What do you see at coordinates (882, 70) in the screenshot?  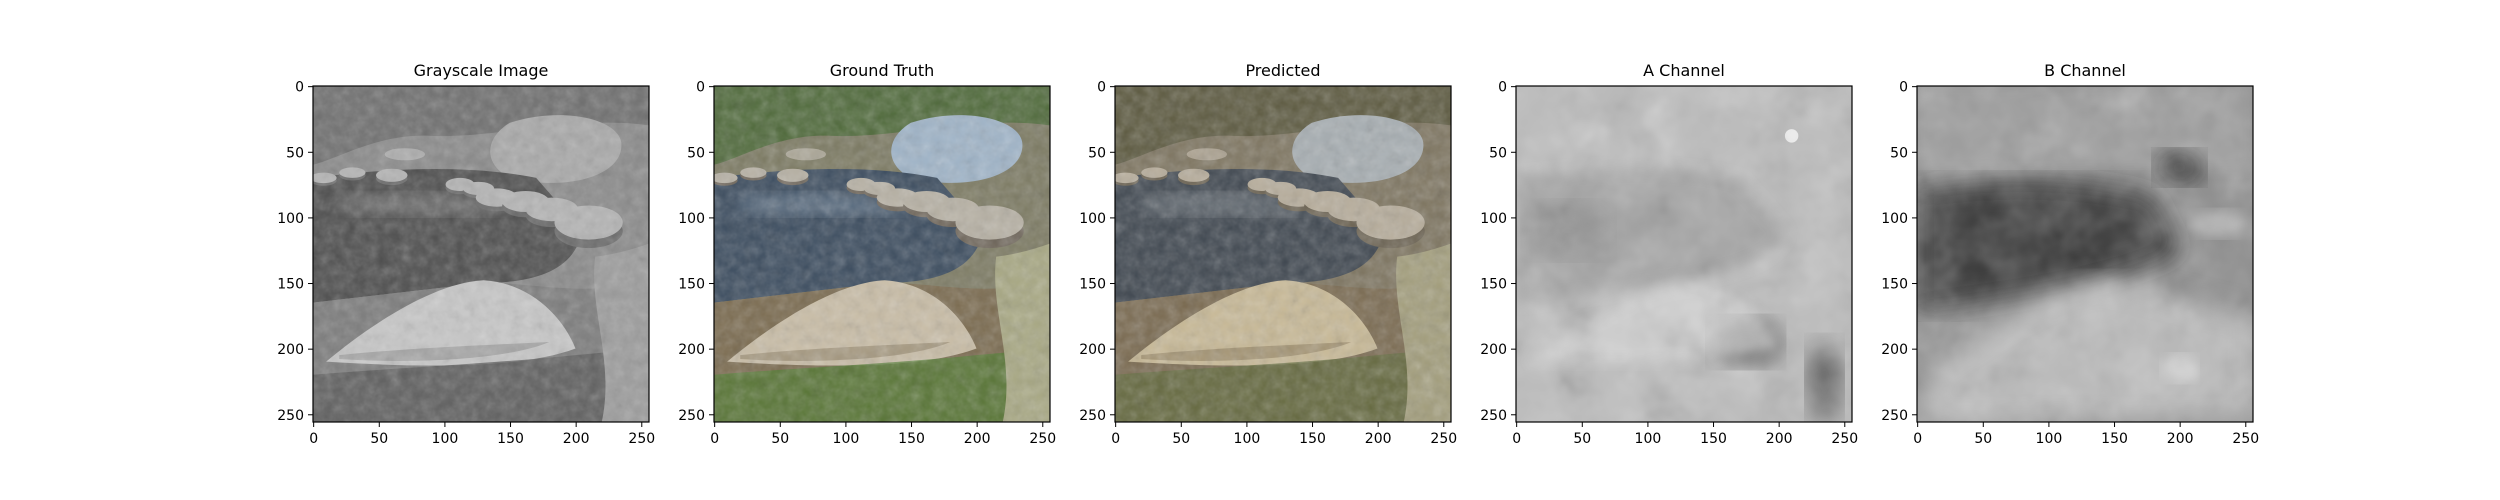 I see `panel-title: Ground Truth` at bounding box center [882, 70].